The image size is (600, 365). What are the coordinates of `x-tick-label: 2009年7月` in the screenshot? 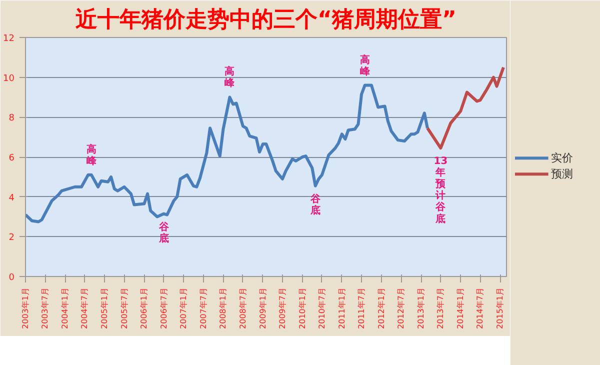 It's located at (282, 308).